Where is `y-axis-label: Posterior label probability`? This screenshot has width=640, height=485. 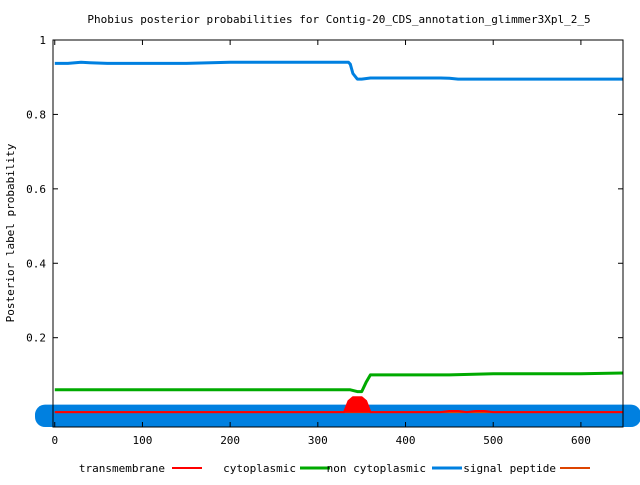
y-axis-label: Posterior label probability is located at coordinates (10, 232).